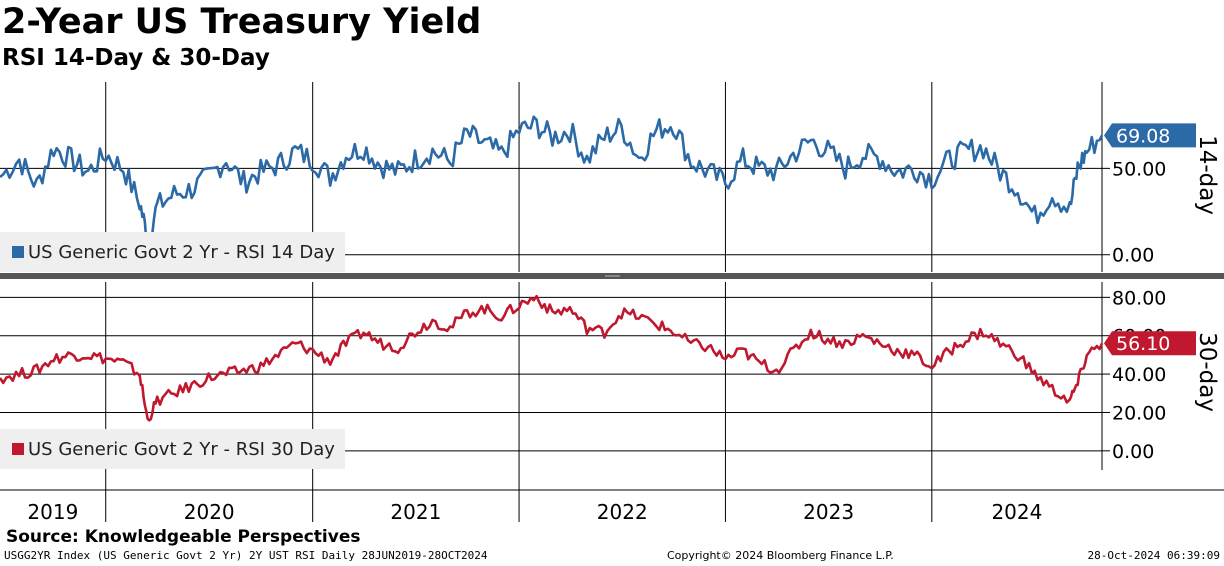 This screenshot has height=566, width=1224. What do you see at coordinates (1139, 413) in the screenshot?
I see `y-tick-label-rsi30: 20.00` at bounding box center [1139, 413].